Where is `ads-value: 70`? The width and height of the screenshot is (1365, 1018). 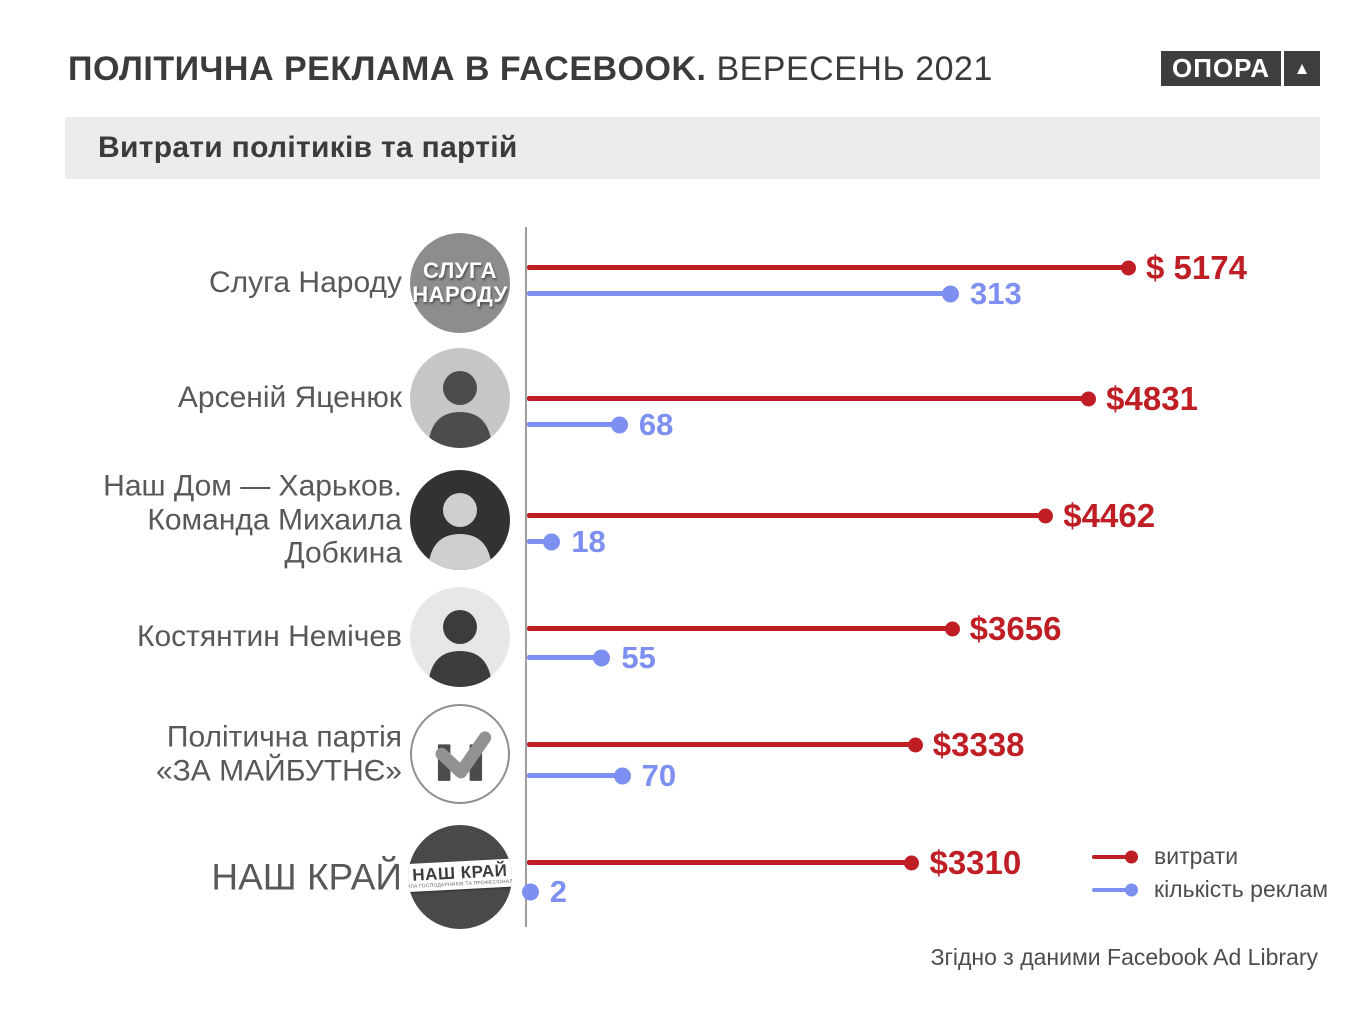
ads-value: 70 is located at coordinates (659, 775).